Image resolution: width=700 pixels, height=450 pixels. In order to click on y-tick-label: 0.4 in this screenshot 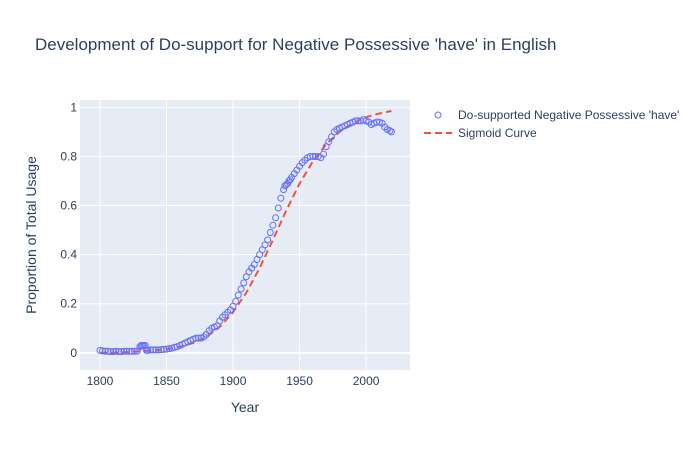, I will do `click(68, 255)`.